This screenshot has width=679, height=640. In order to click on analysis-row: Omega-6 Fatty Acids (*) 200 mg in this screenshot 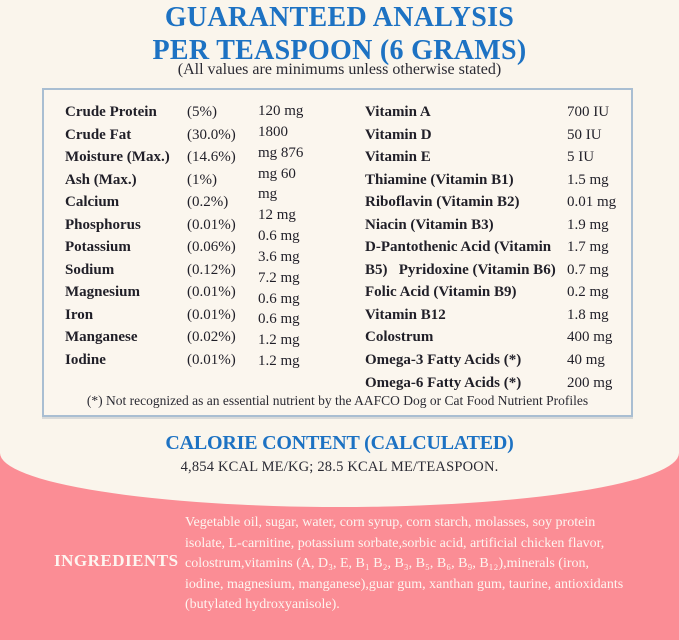, I will do `click(493, 383)`.